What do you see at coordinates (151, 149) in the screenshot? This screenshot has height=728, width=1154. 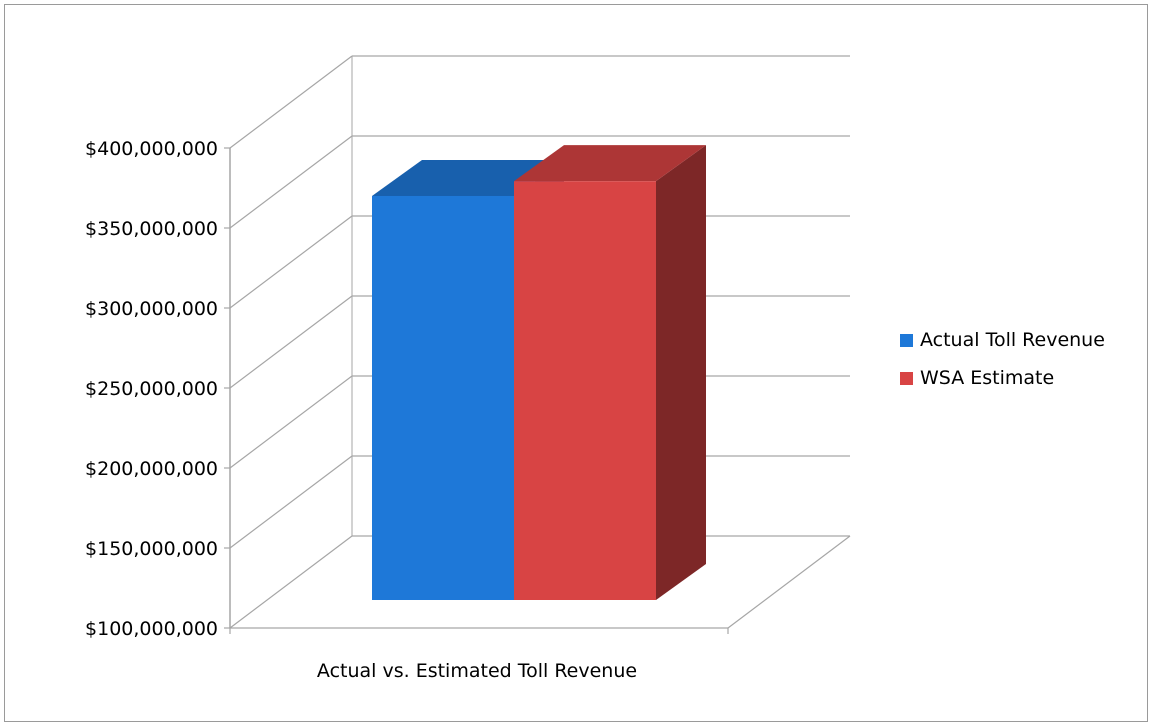 I see `y-tick-label: $400,000,000` at bounding box center [151, 149].